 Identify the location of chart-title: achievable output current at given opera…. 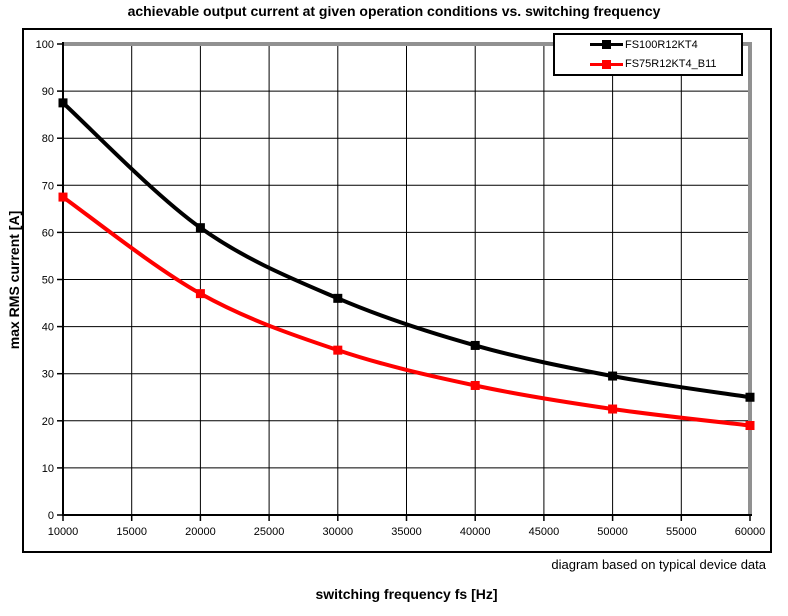
(394, 11).